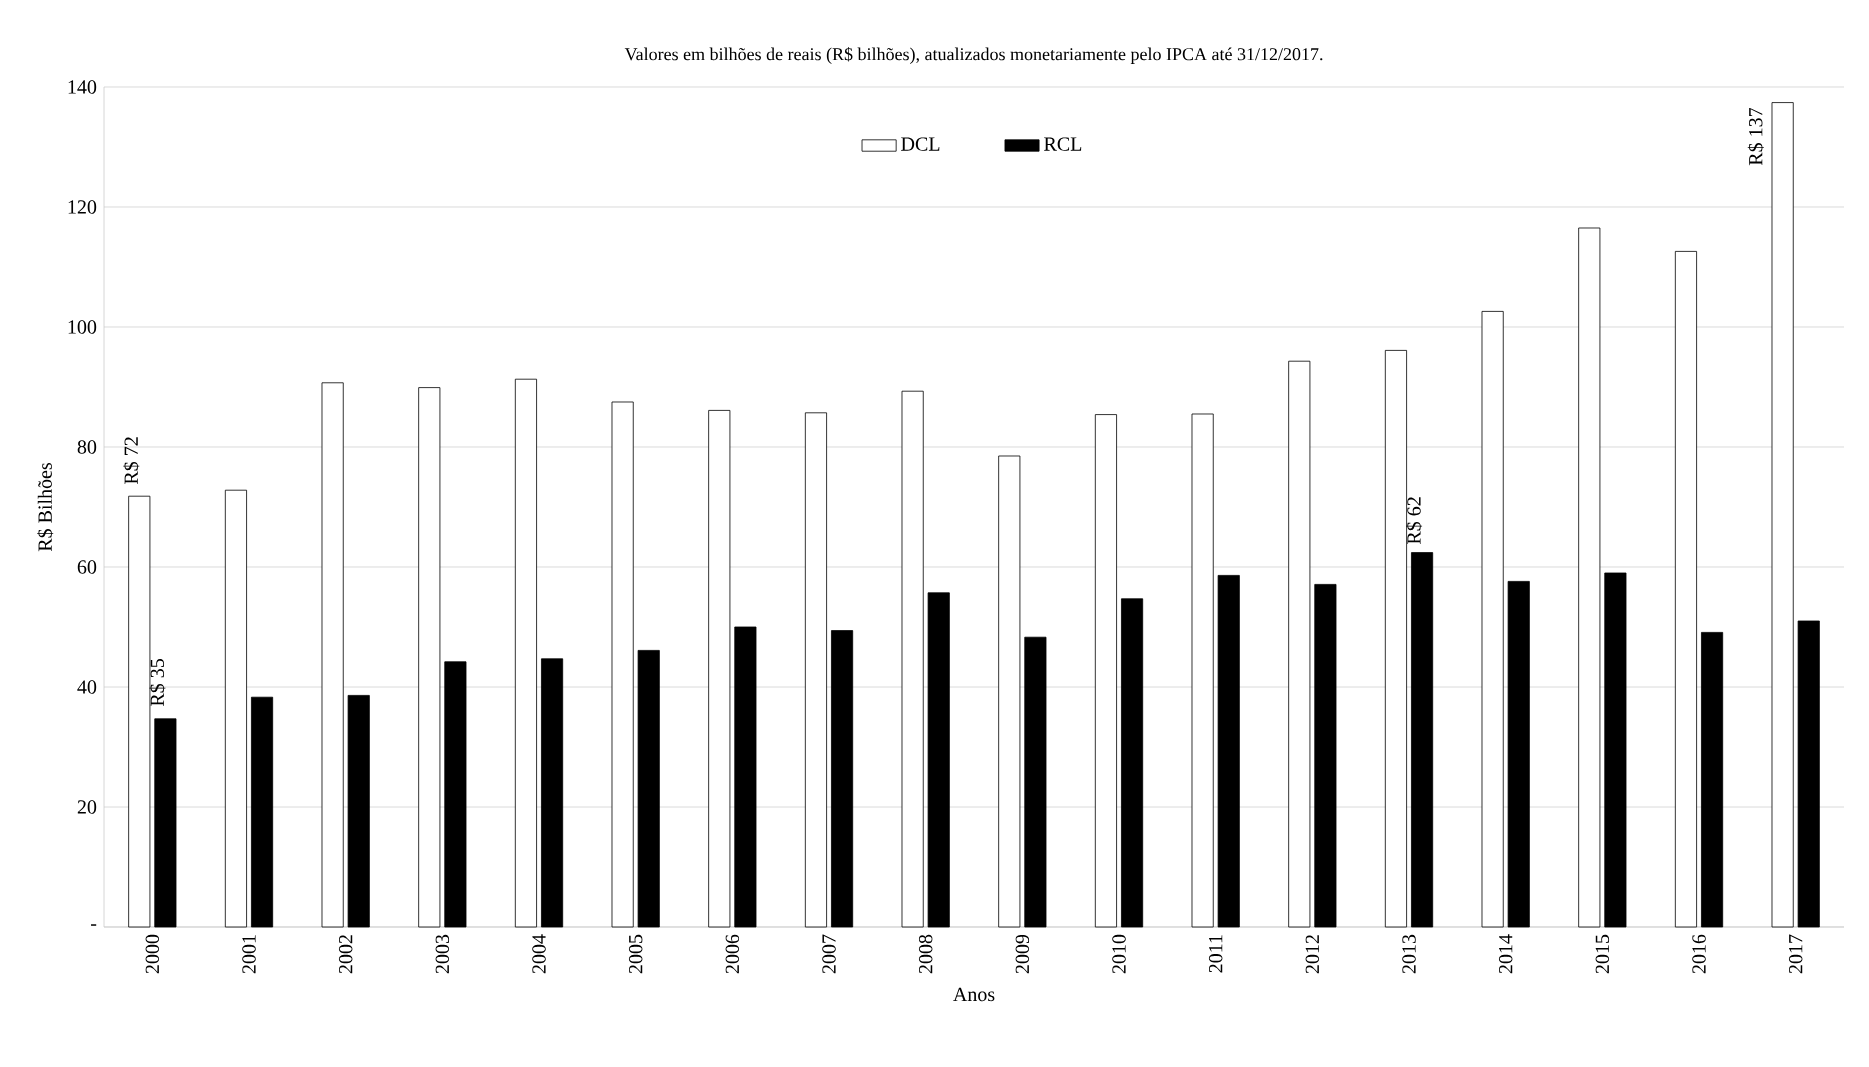 The width and height of the screenshot is (1869, 1067). I want to click on x-tick-label: 2014, so click(1505, 954).